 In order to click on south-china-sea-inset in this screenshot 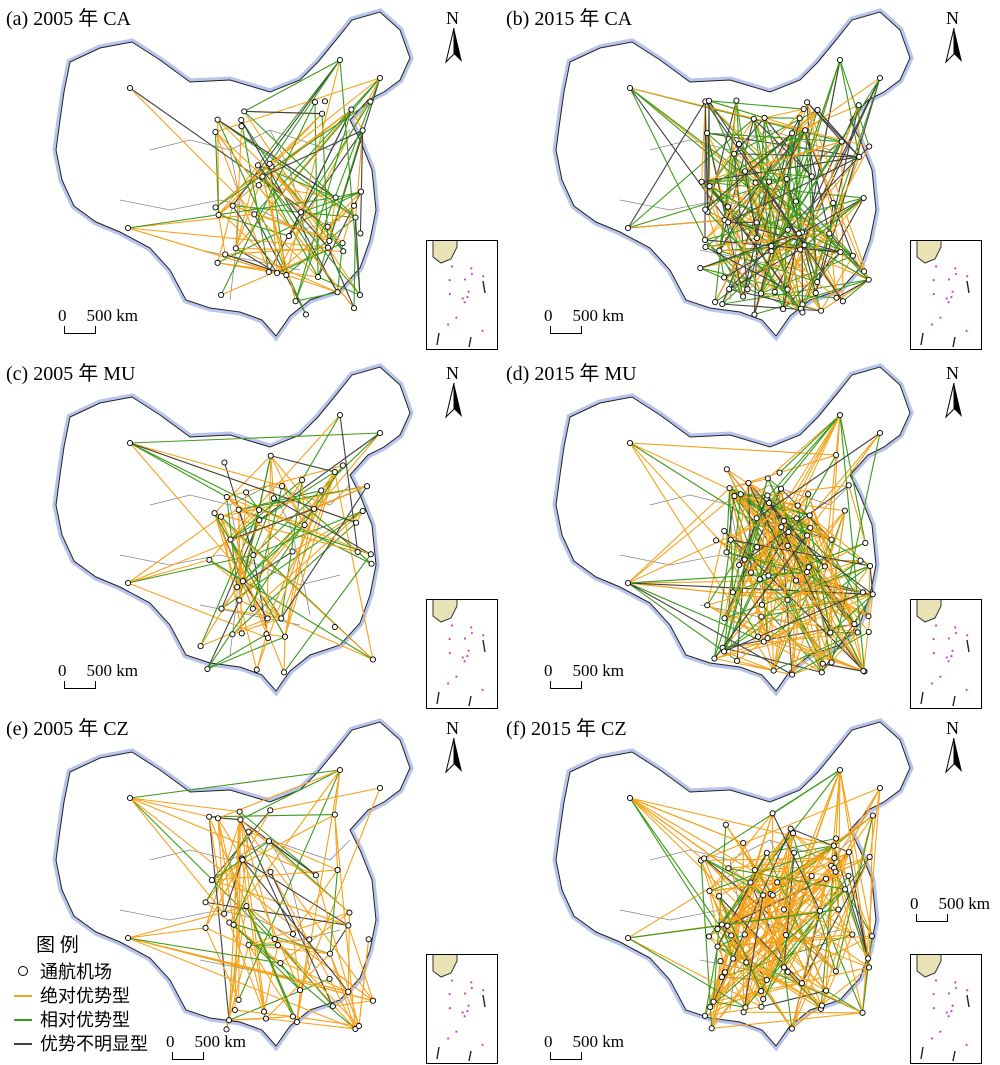, I will do `click(462, 1009)`.